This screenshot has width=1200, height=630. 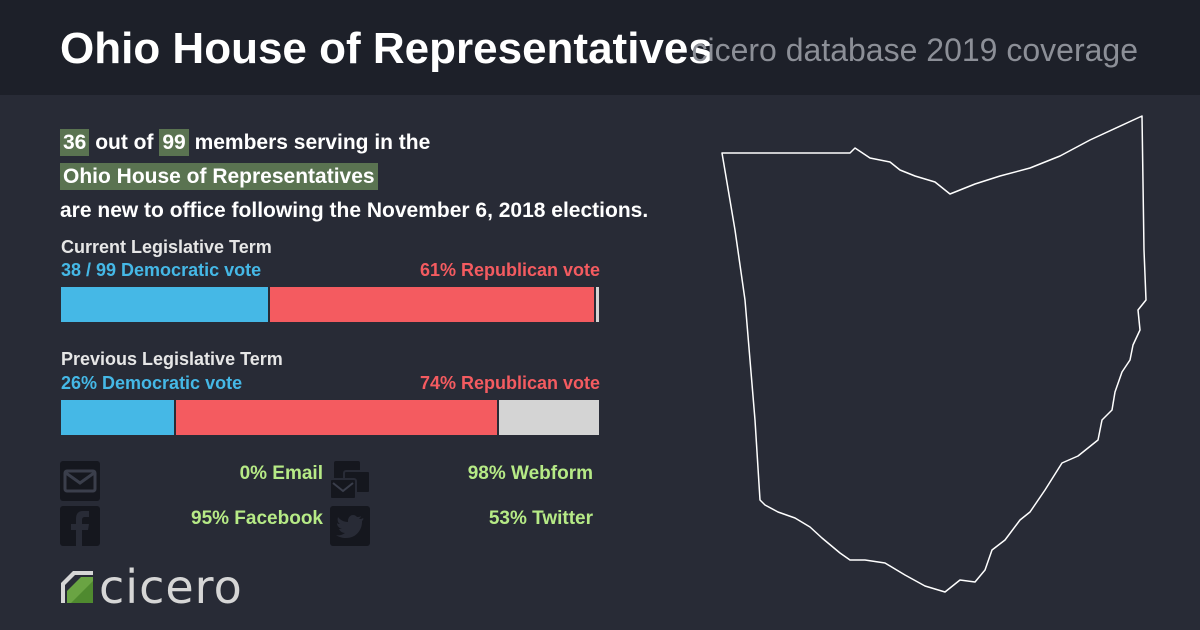 What do you see at coordinates (350, 480) in the screenshot?
I see `webform-icon` at bounding box center [350, 480].